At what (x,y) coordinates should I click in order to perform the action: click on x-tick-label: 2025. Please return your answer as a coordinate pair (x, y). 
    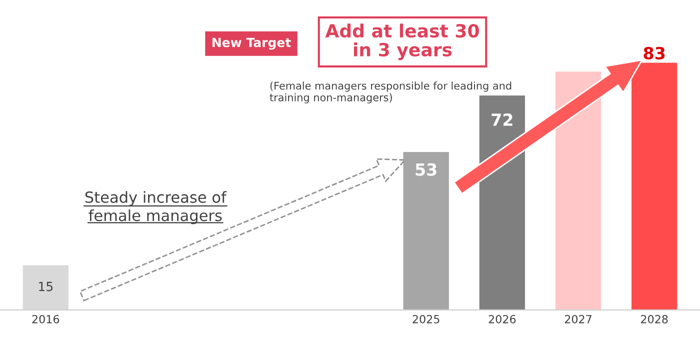
    Looking at the image, I should click on (426, 319).